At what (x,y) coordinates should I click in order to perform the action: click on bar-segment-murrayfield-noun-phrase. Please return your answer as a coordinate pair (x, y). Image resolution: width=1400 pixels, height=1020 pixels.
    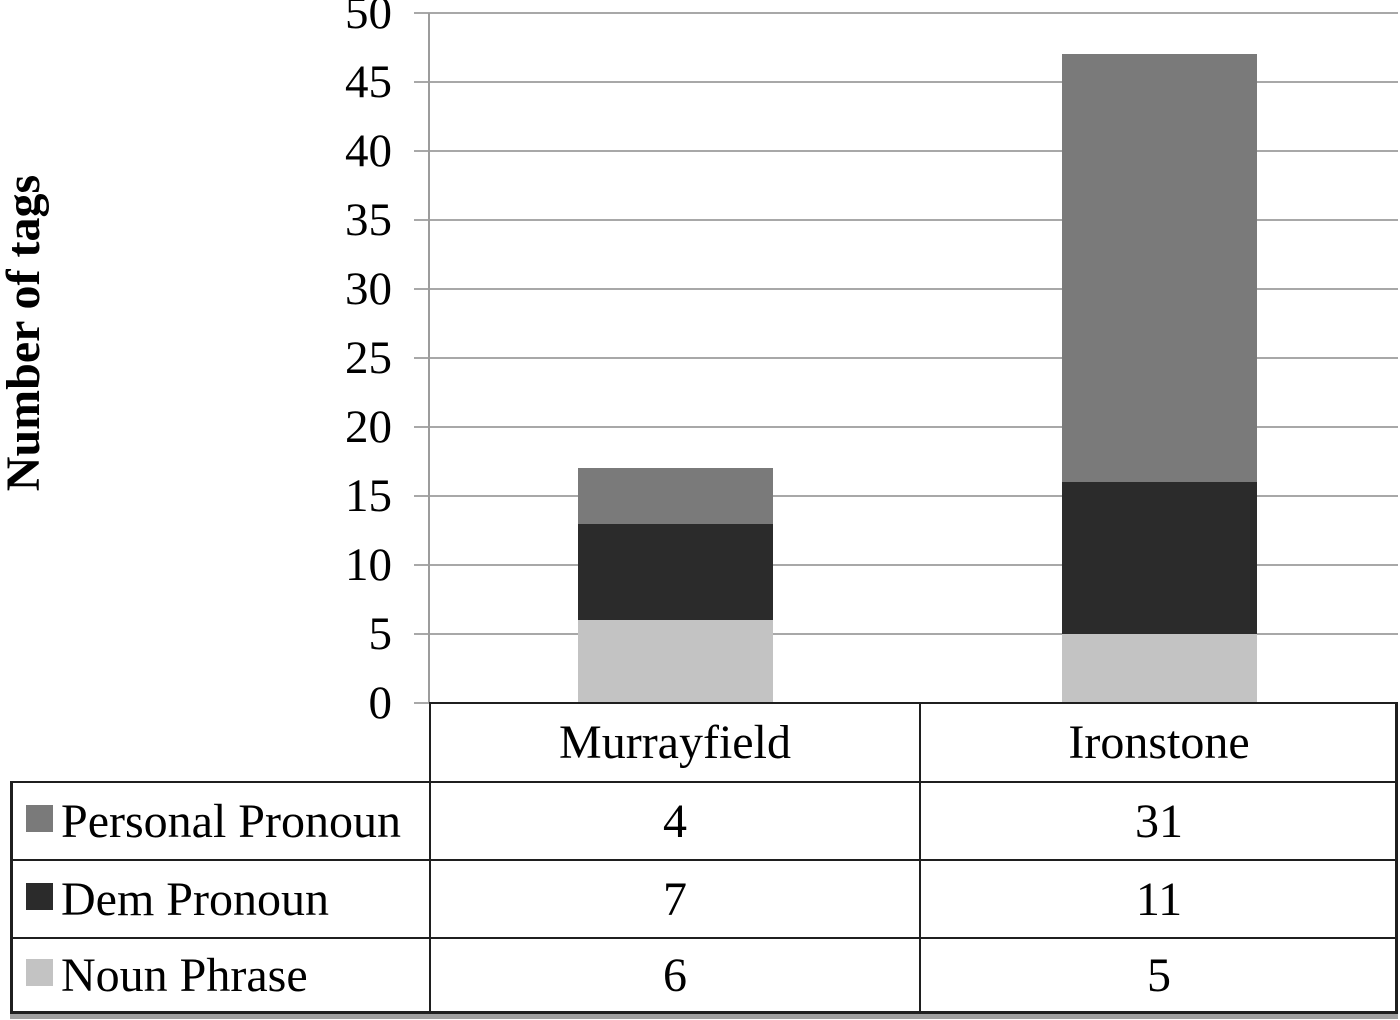
    Looking at the image, I should click on (675, 661).